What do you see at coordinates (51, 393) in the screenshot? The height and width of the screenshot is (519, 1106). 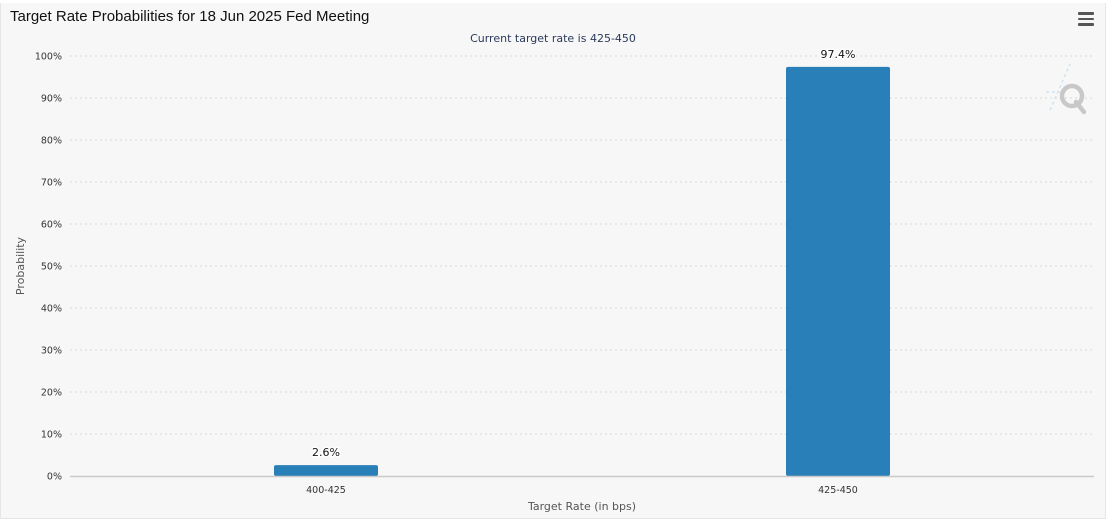 I see `y-tick-label: 20%` at bounding box center [51, 393].